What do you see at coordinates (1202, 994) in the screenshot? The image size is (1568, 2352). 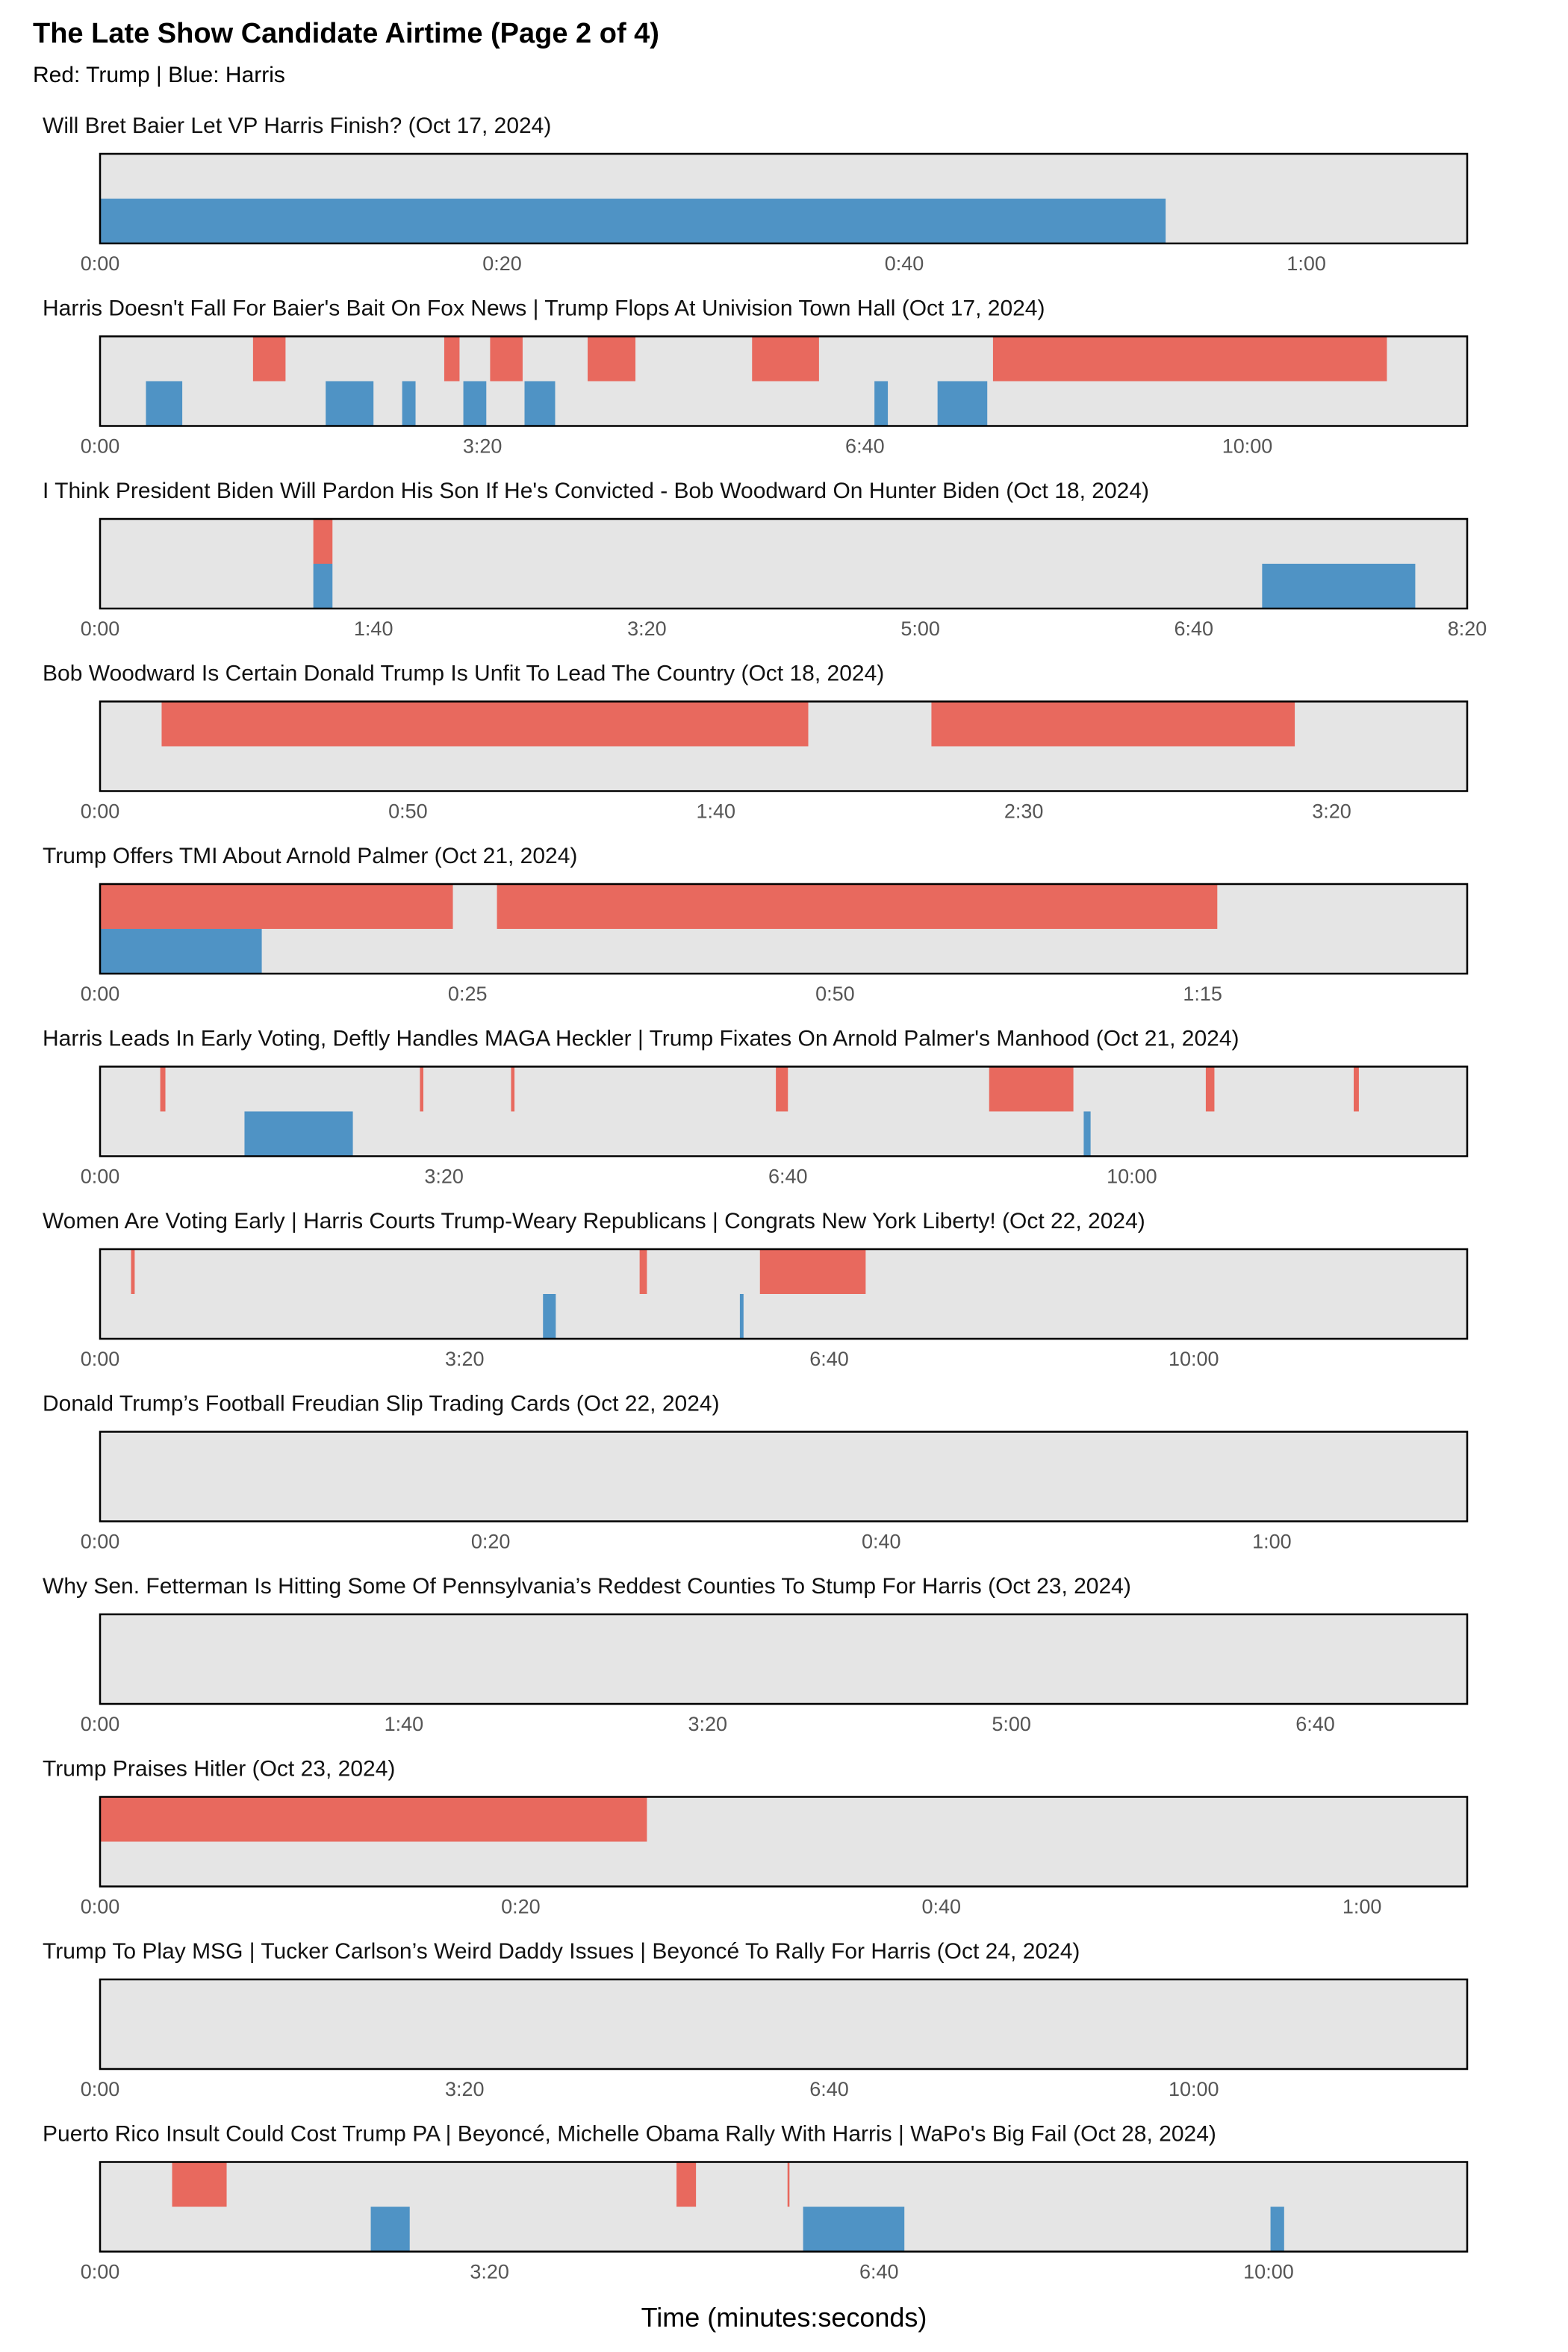 I see `x-tick-label: 1:15` at bounding box center [1202, 994].